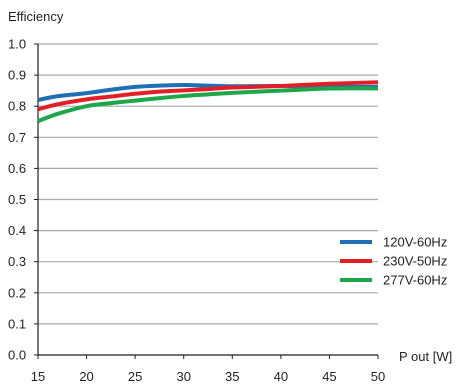 This screenshot has width=461, height=387. Describe the element at coordinates (415, 261) in the screenshot. I see `legend-label: 230V-50Hz` at that location.